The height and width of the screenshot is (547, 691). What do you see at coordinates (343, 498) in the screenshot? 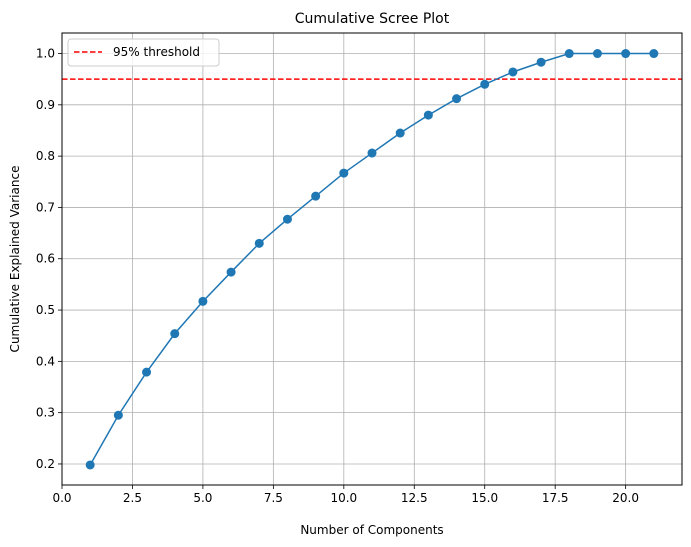
I see `x-tick-label: 10.0` at bounding box center [343, 498].